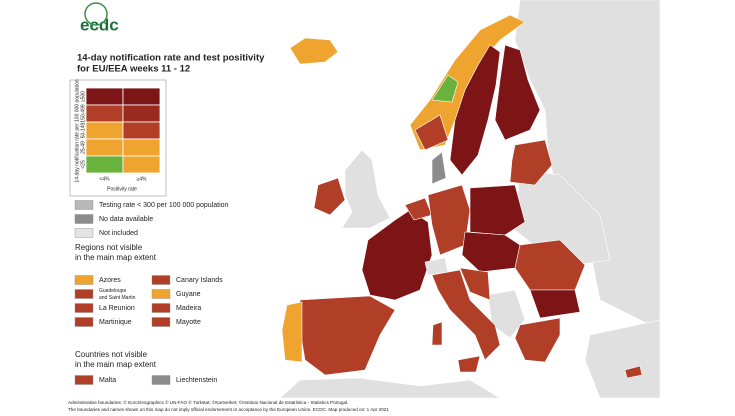 The height and width of the screenshot is (416, 735). Describe the element at coordinates (555, 304) in the screenshot. I see `bulgaria` at that location.